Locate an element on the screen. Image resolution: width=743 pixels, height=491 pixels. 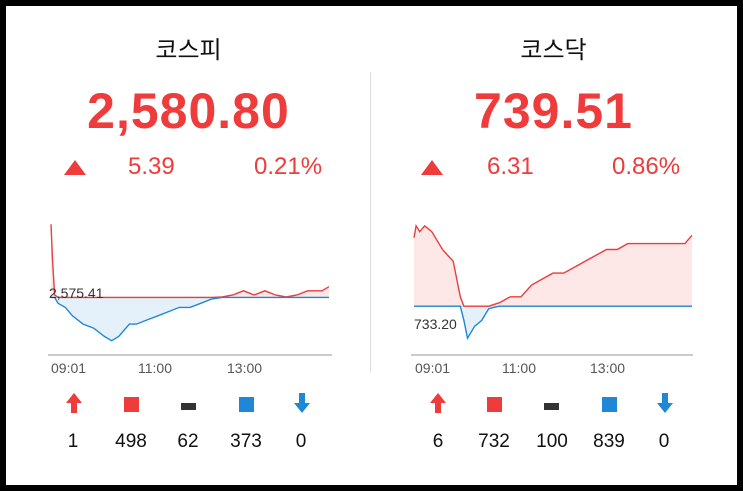
up-area-fill is located at coordinates (553, 266).